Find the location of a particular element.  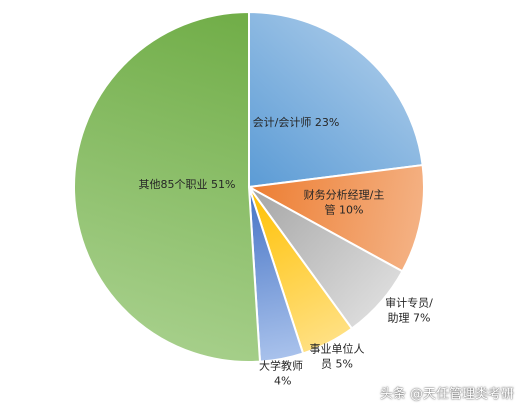

slice-label-4: 大学教师 4% is located at coordinates (281, 373).